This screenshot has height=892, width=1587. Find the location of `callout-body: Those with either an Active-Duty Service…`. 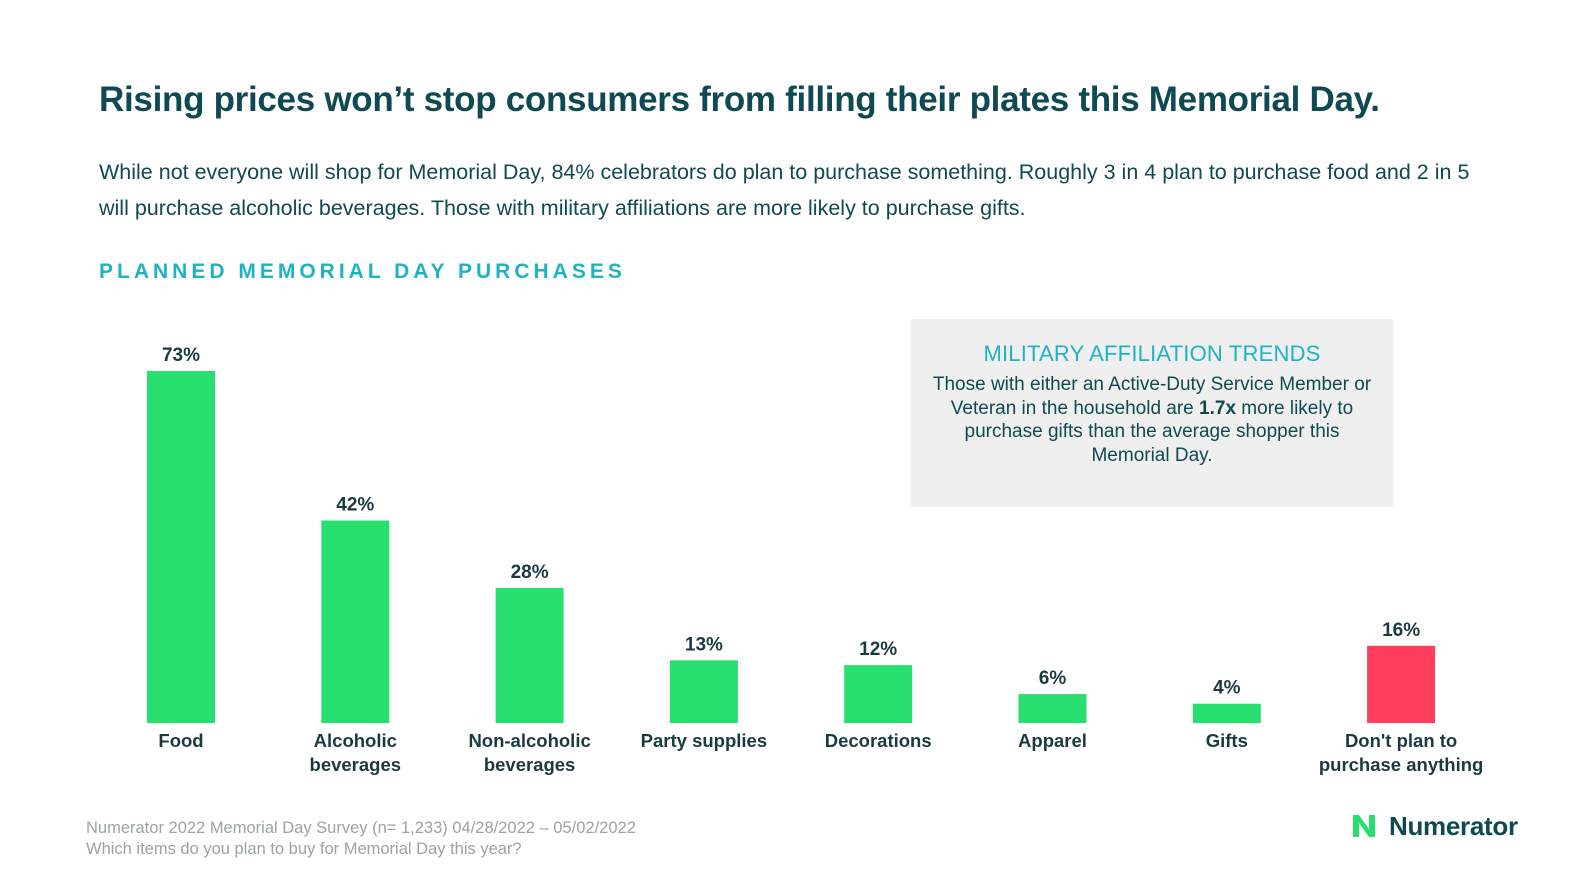

callout-body: Those with either an Active-Duty Service… is located at coordinates (1152, 420).